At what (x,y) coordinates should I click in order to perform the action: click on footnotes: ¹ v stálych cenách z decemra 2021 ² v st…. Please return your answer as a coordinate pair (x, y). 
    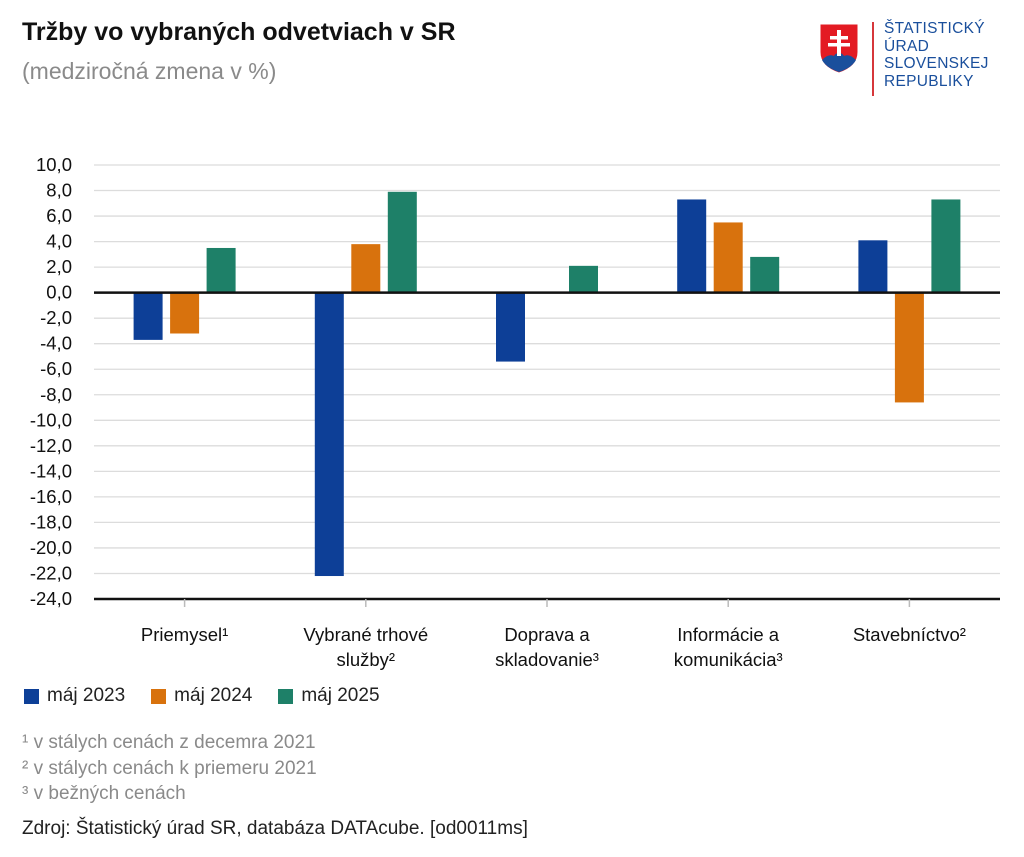
    Looking at the image, I should click on (169, 768).